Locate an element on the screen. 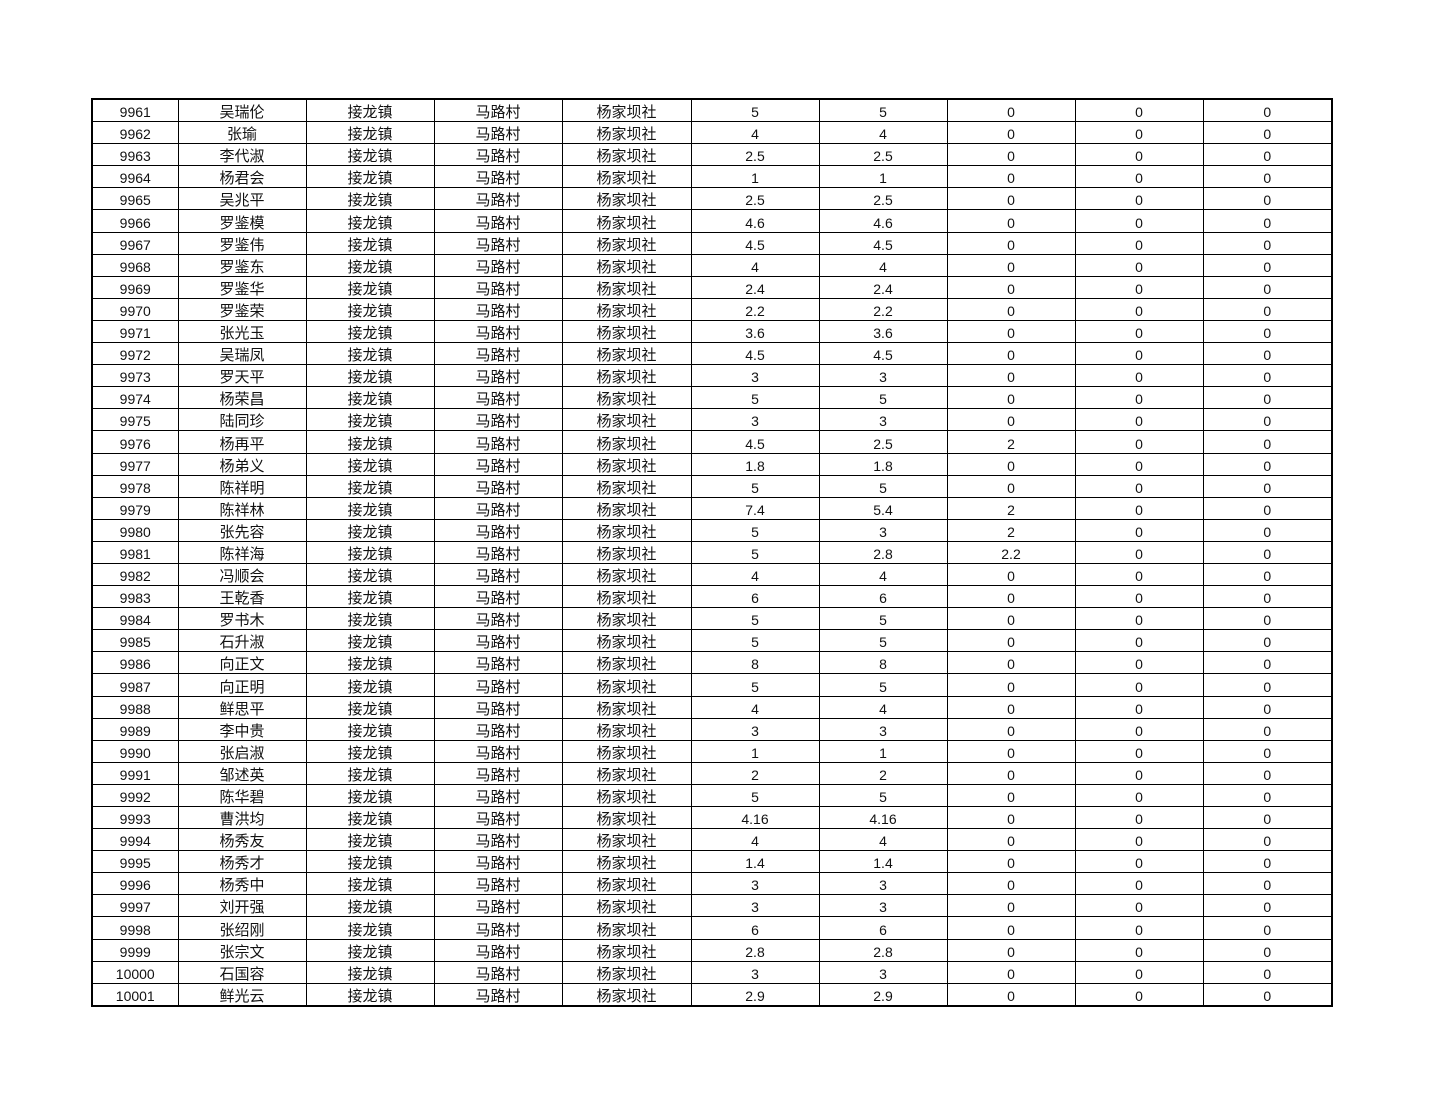  cell-name: 罗鉴东 is located at coordinates (242, 265).